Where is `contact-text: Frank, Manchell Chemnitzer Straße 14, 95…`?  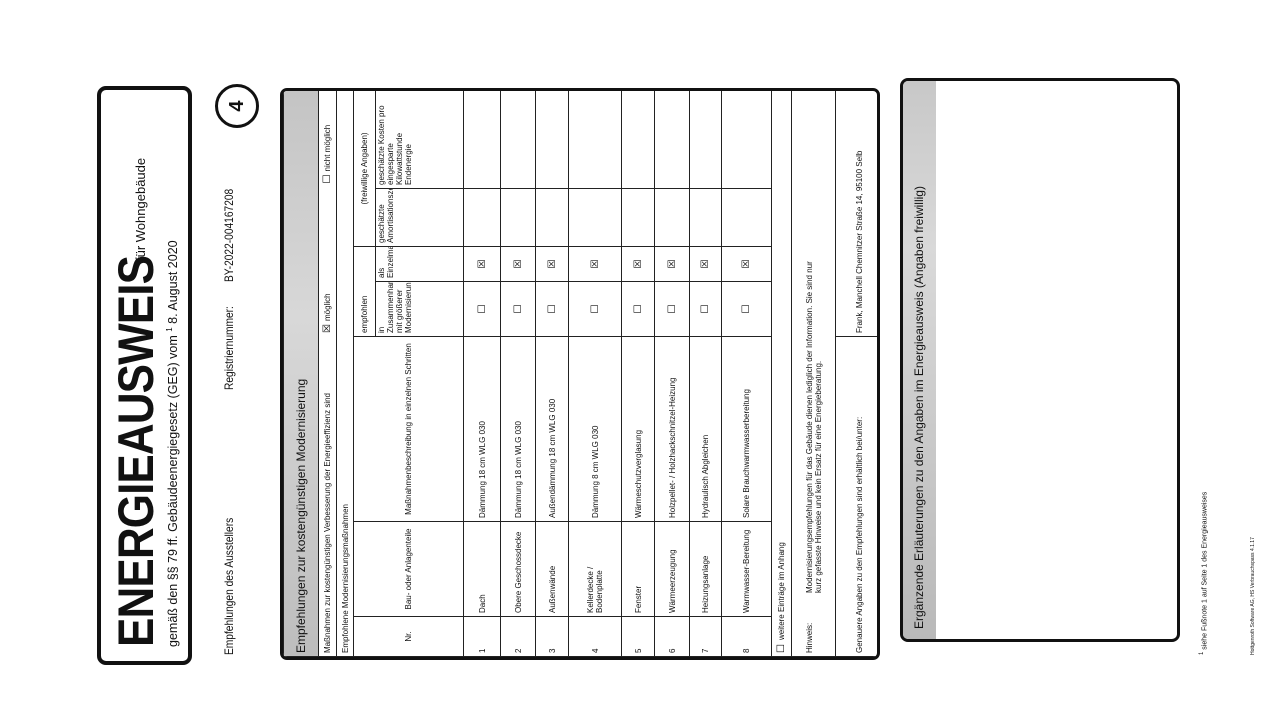 contact-text: Frank, Manchell Chemnitzer Straße 14, 95… is located at coordinates (857, 213).